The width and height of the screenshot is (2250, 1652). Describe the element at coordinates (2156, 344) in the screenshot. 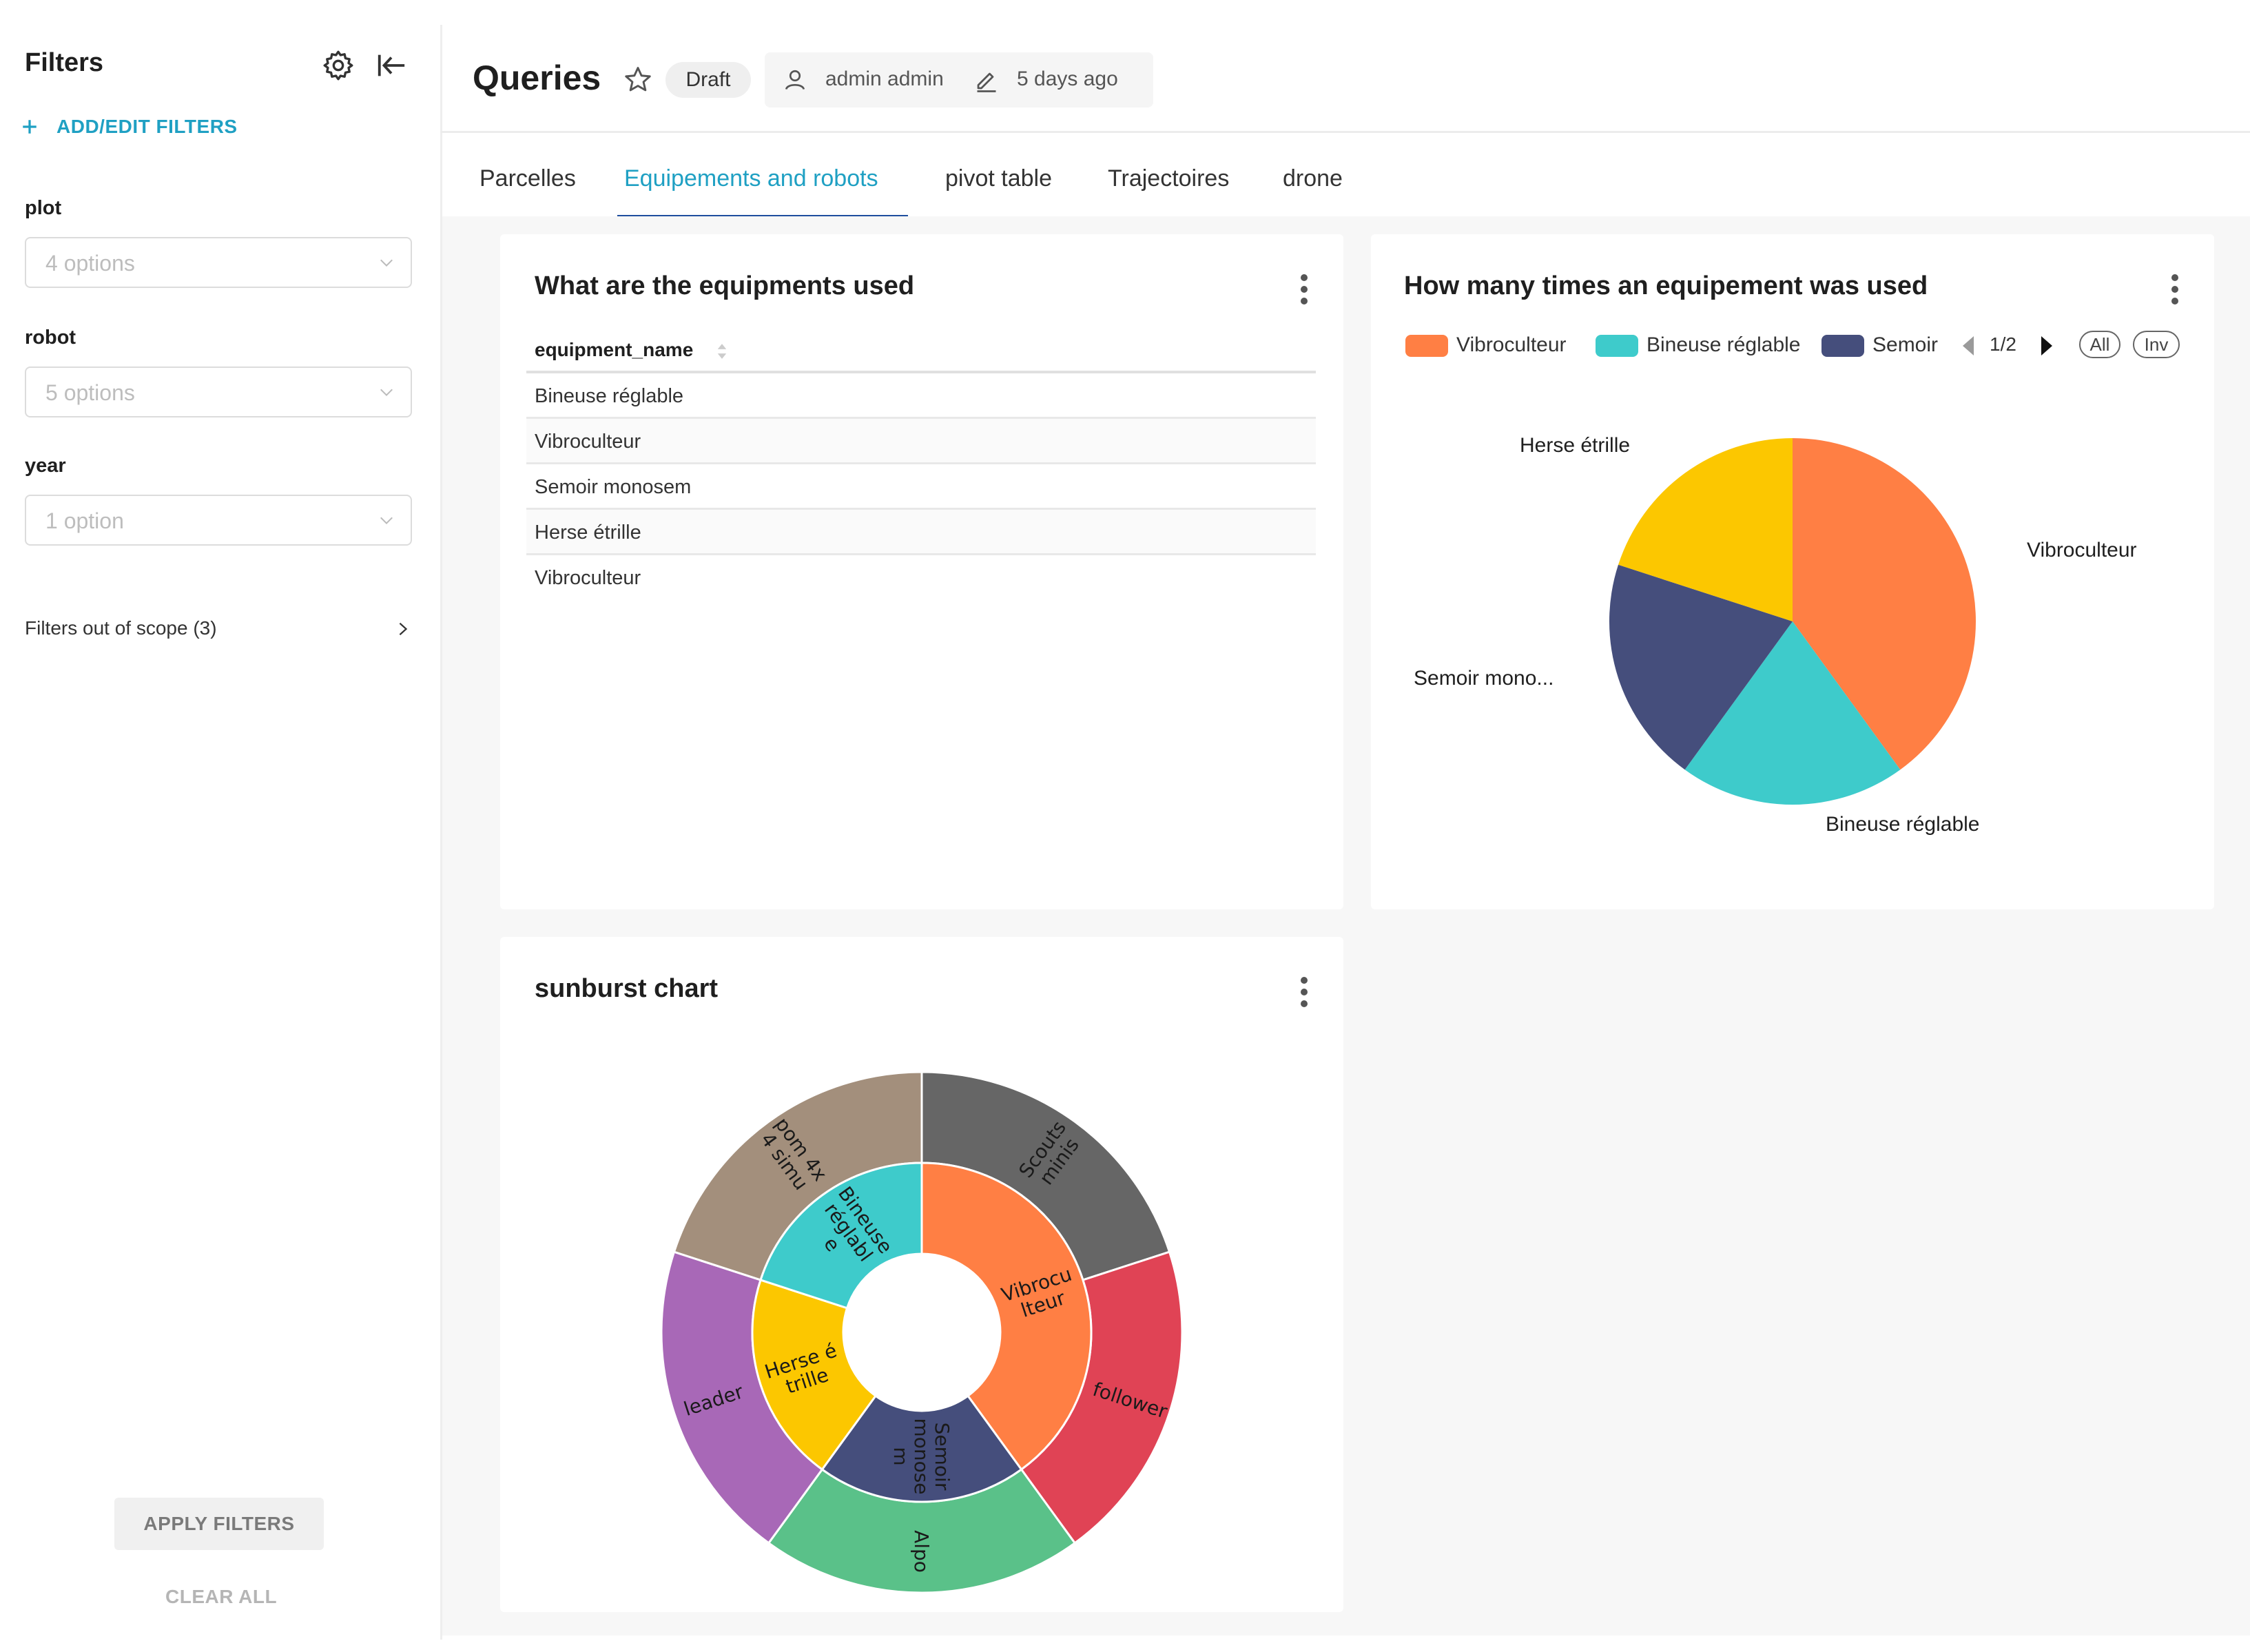

I see `legend-inv-button: Inv` at that location.